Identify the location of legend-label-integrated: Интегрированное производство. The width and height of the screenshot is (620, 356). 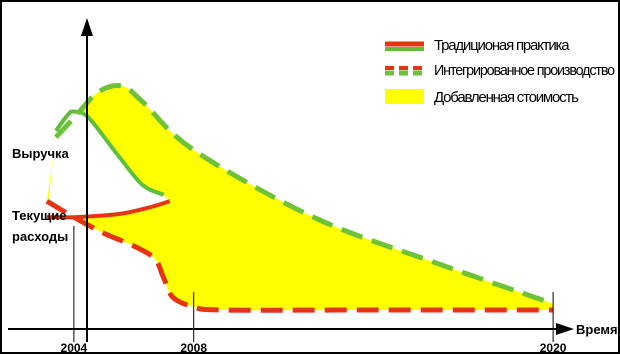
(524, 70).